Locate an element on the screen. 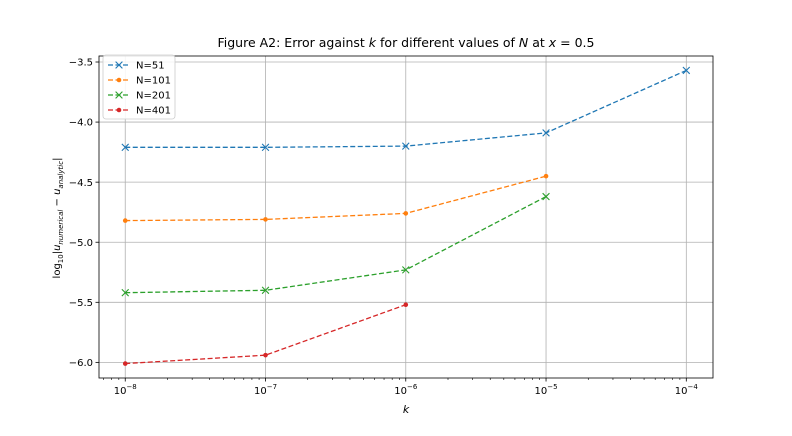 This screenshot has width=792, height=436. y-tick-label: −5.5 is located at coordinates (81, 303).